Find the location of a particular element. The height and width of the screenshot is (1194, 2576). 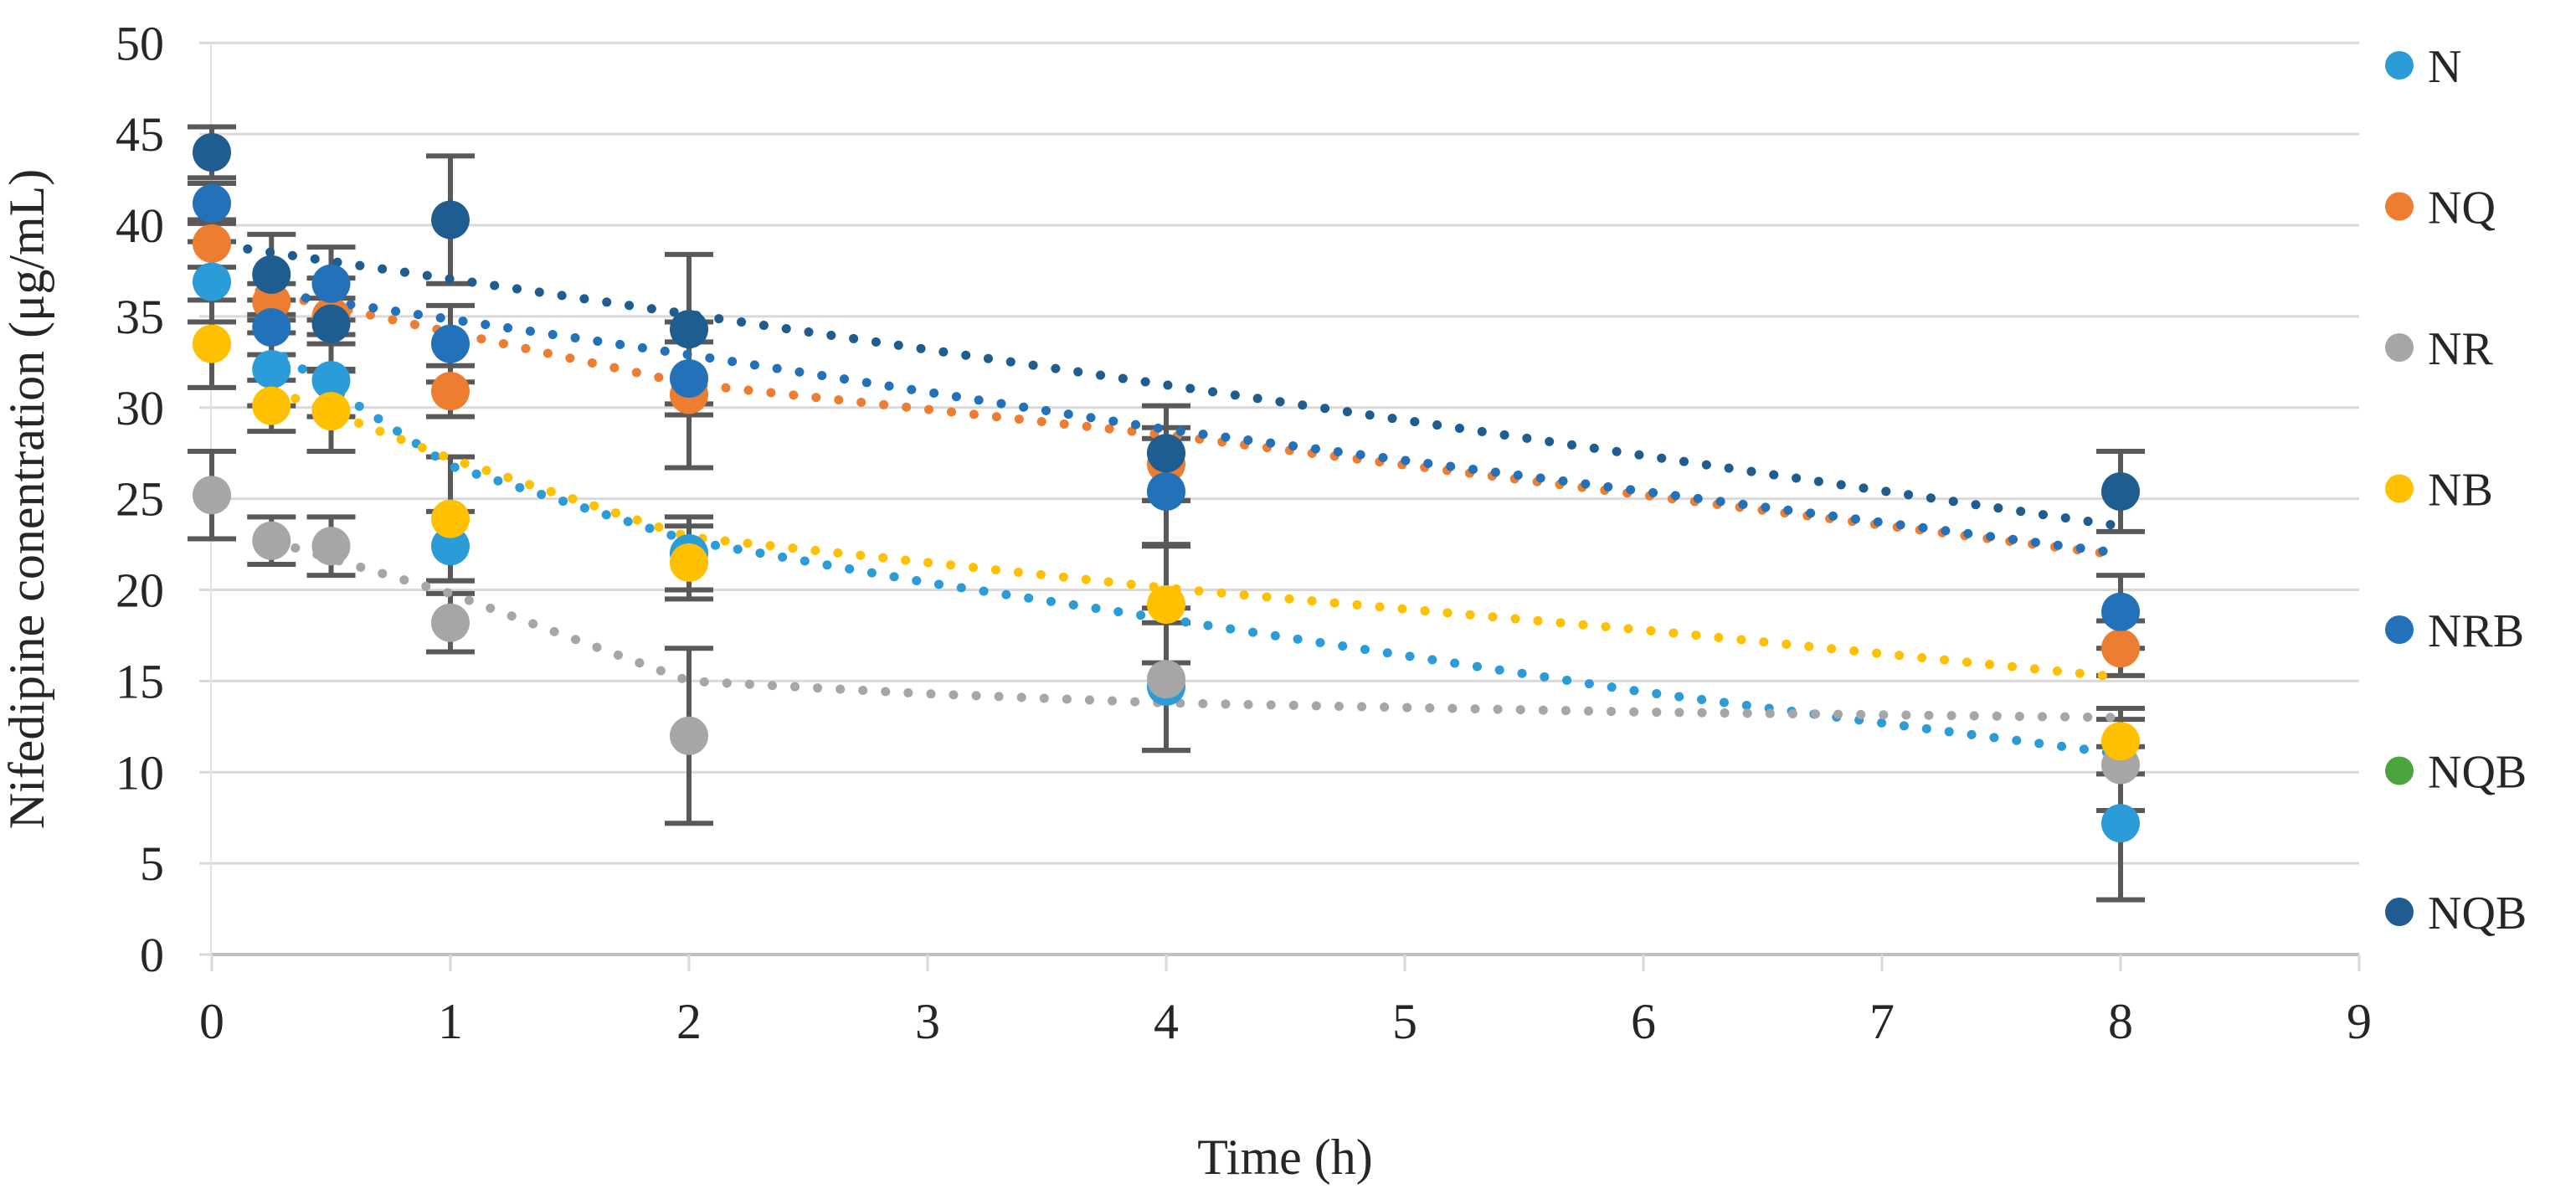

y-tick-label: 10 is located at coordinates (140, 772).